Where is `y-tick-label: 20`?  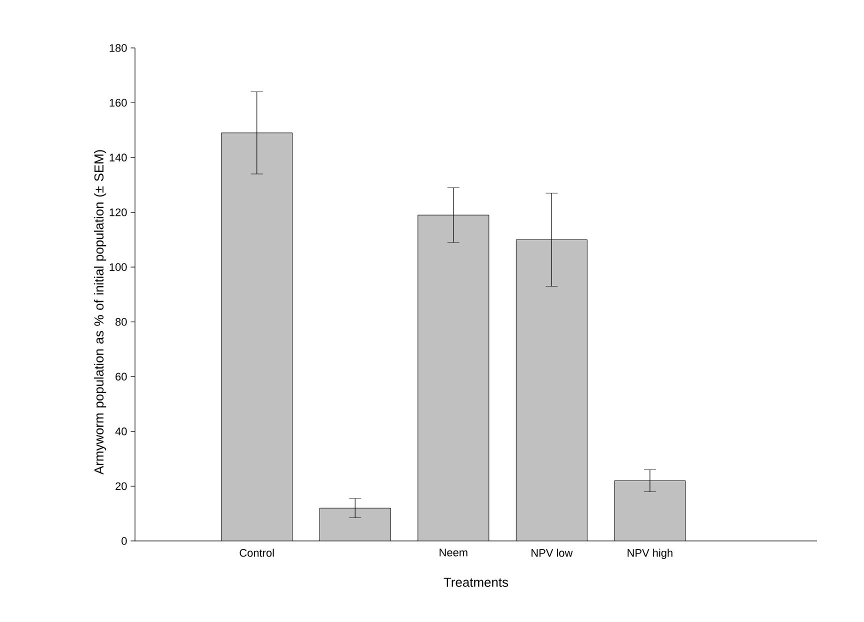
y-tick-label: 20 is located at coordinates (121, 486).